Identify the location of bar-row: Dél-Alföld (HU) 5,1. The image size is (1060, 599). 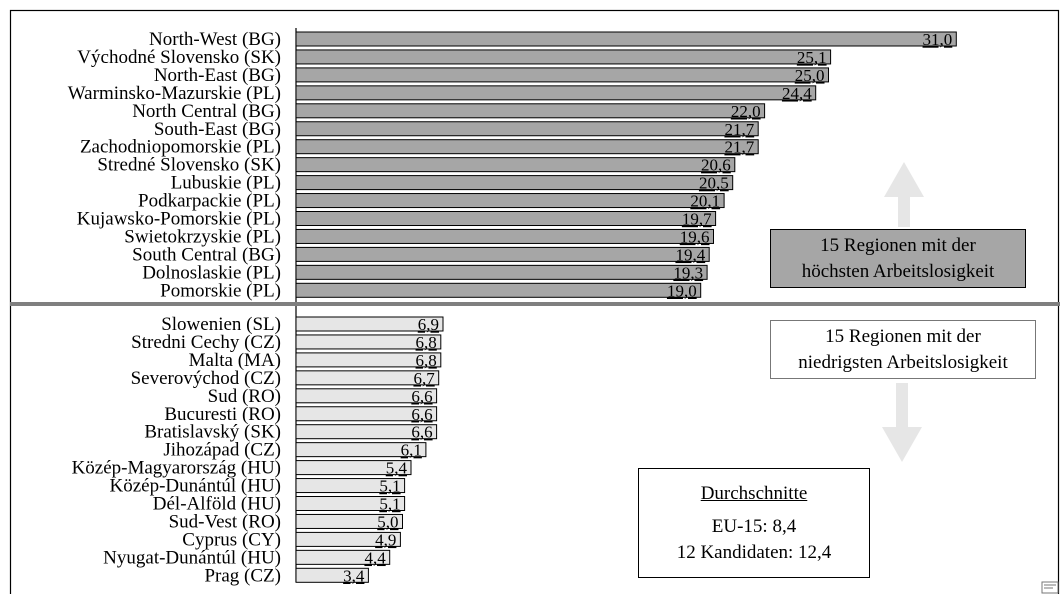
(279, 504).